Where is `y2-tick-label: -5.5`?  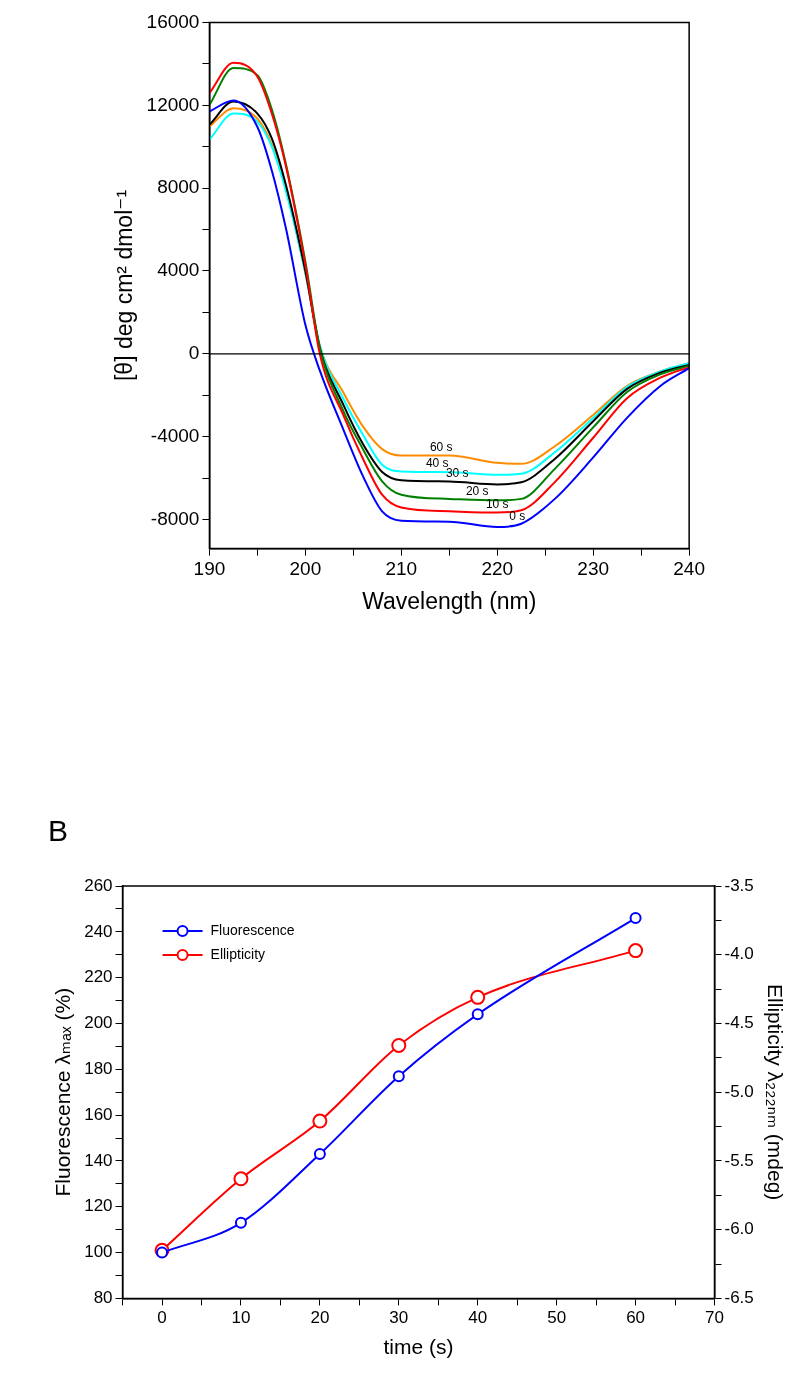 y2-tick-label: -5.5 is located at coordinates (739, 1160).